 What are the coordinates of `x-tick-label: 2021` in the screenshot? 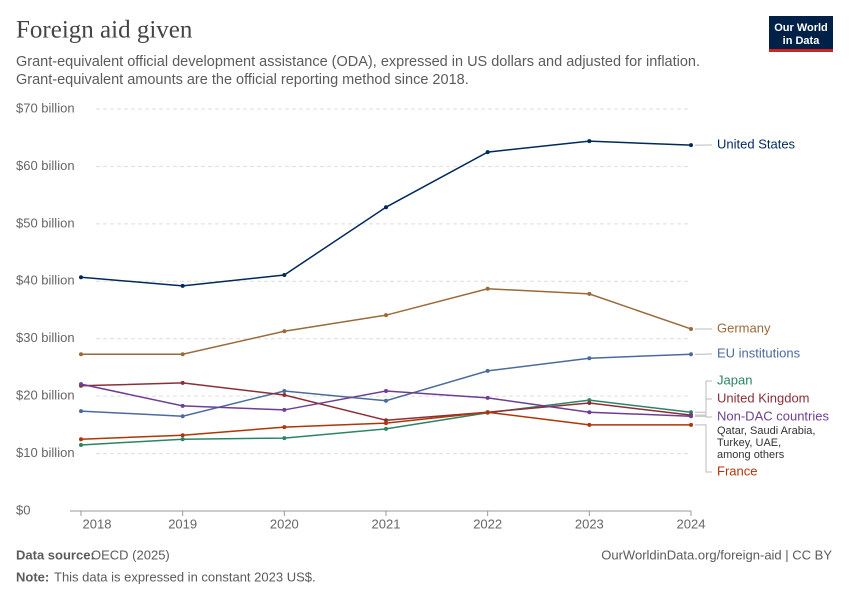 It's located at (386, 523).